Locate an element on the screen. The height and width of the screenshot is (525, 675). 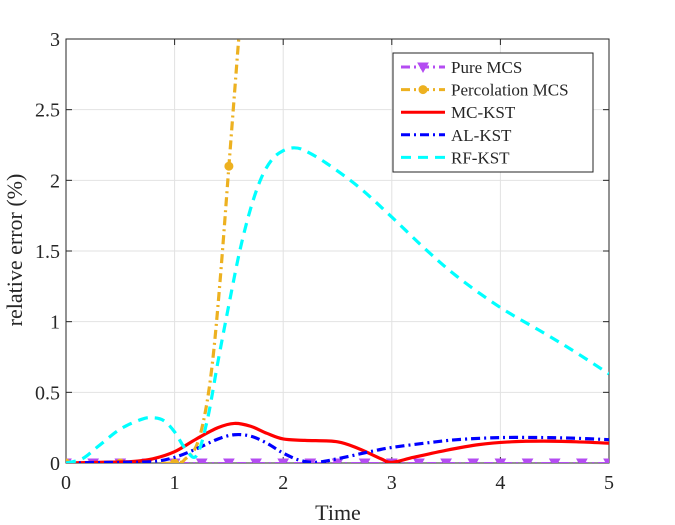
y-tick-label: 0 is located at coordinates (55, 464).